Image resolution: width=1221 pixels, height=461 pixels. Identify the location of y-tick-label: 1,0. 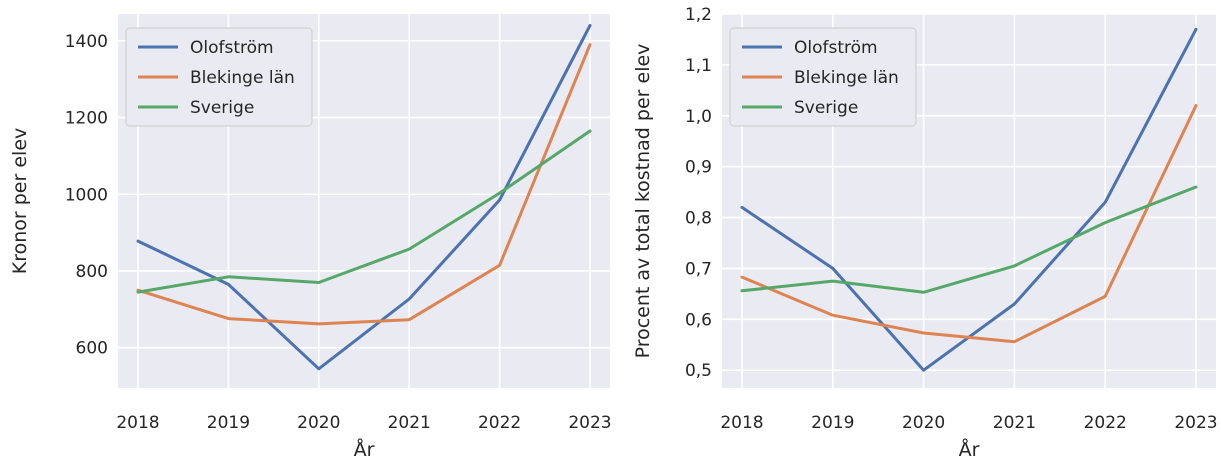
(698, 117).